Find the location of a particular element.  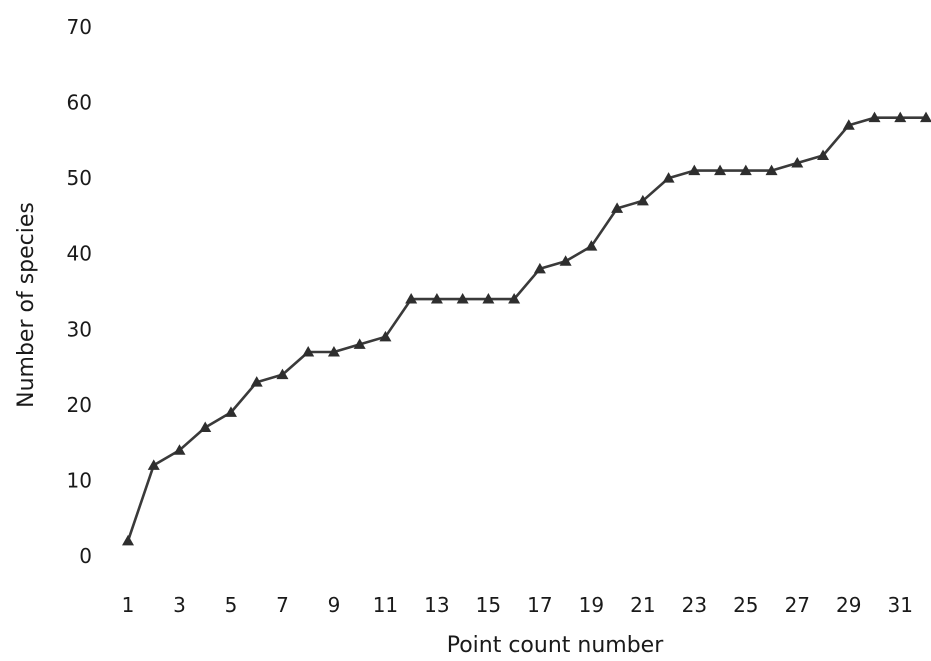

x-tick-label: 21 is located at coordinates (642, 605).